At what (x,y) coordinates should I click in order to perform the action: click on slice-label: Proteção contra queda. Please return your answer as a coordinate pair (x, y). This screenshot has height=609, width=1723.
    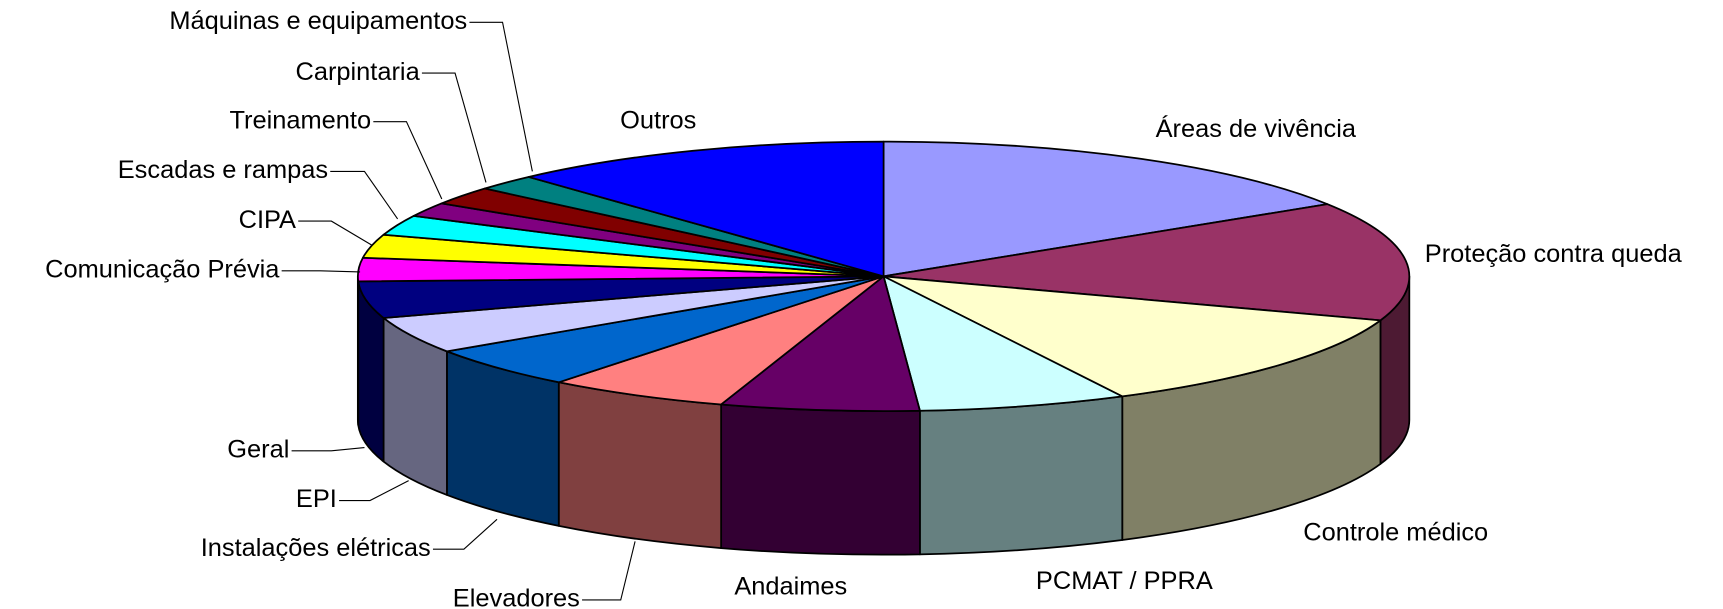
    Looking at the image, I should click on (1554, 254).